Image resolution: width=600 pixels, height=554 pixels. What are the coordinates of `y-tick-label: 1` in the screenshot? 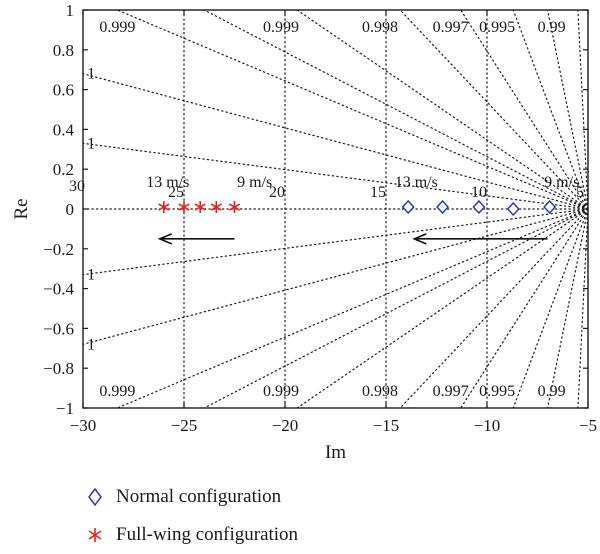 It's located at (70, 10).